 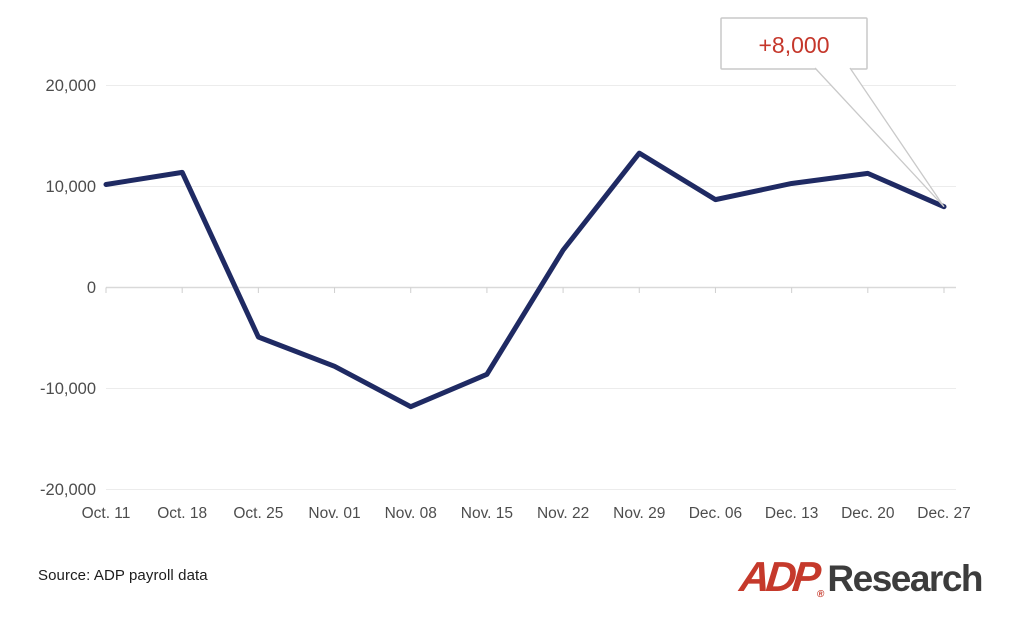 What do you see at coordinates (868, 513) in the screenshot?
I see `x-axis-label: Dec. 20` at bounding box center [868, 513].